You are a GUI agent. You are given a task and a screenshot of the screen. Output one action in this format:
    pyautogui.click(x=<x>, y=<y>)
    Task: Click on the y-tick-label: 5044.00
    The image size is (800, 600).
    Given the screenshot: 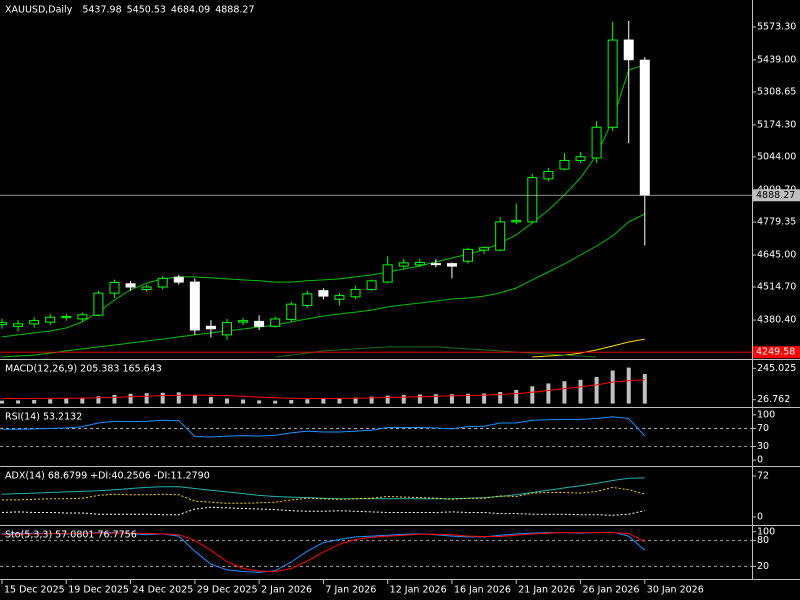 What is the action you would take?
    pyautogui.click(x=776, y=157)
    